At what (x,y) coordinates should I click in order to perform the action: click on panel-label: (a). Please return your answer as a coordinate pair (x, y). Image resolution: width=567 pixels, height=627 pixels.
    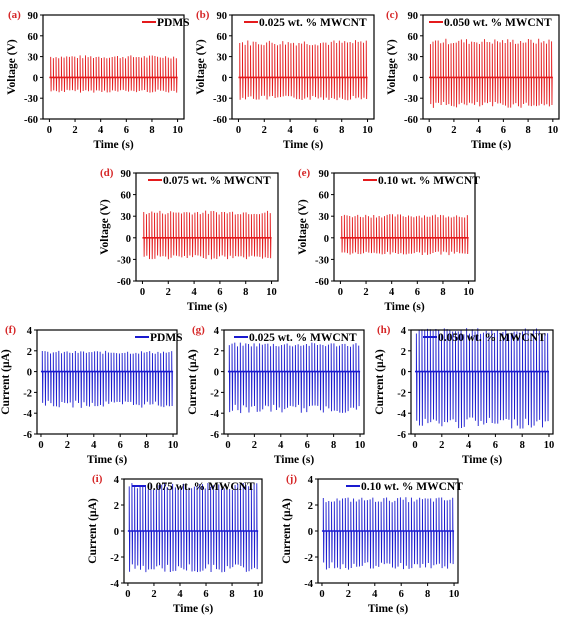
    Looking at the image, I should click on (14, 15).